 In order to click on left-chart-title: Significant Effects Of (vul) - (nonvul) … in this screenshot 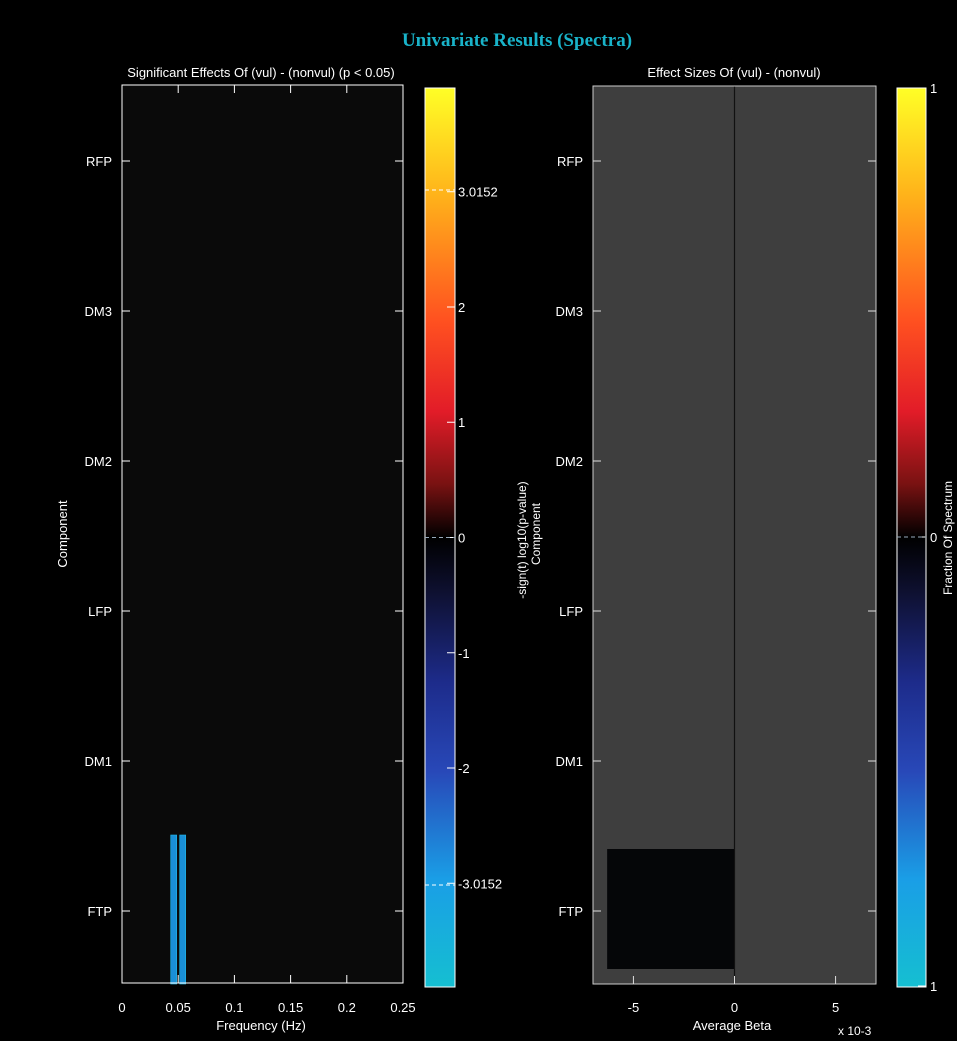, I will do `click(260, 72)`.